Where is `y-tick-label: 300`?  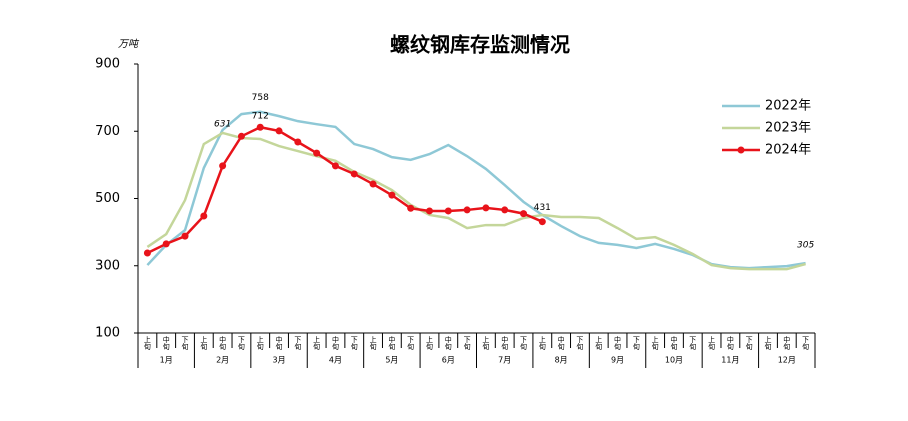
y-tick-label: 300 is located at coordinates (107, 265).